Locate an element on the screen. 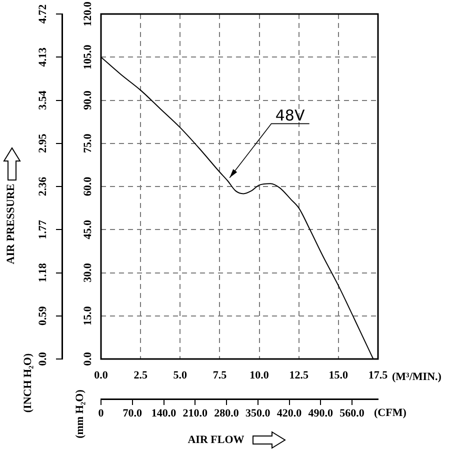 This screenshot has height=450, width=450. x-tick-label: 7.5 is located at coordinates (220, 375).